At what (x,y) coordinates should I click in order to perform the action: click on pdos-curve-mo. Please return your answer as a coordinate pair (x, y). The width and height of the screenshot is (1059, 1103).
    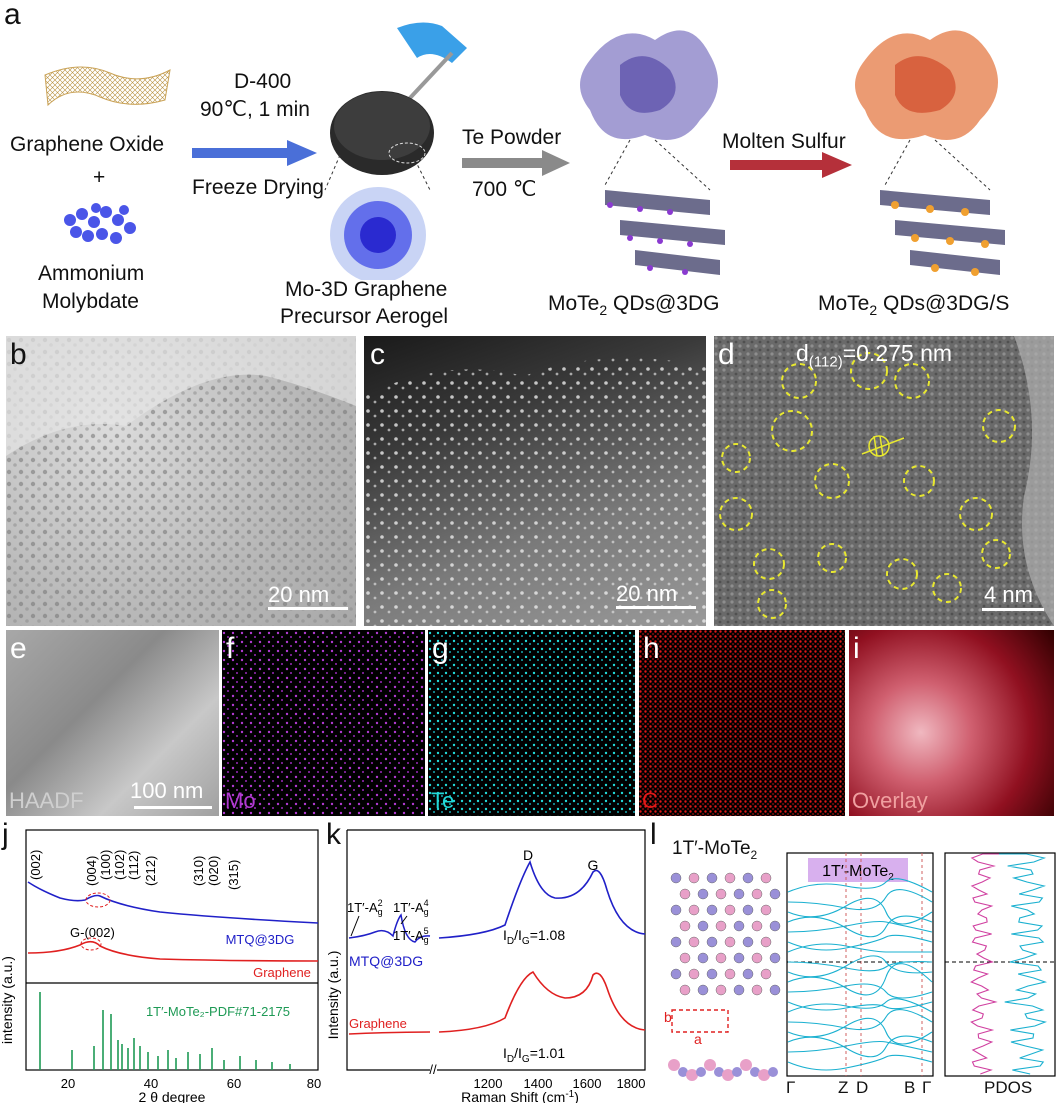
    Looking at the image, I should click on (984, 964).